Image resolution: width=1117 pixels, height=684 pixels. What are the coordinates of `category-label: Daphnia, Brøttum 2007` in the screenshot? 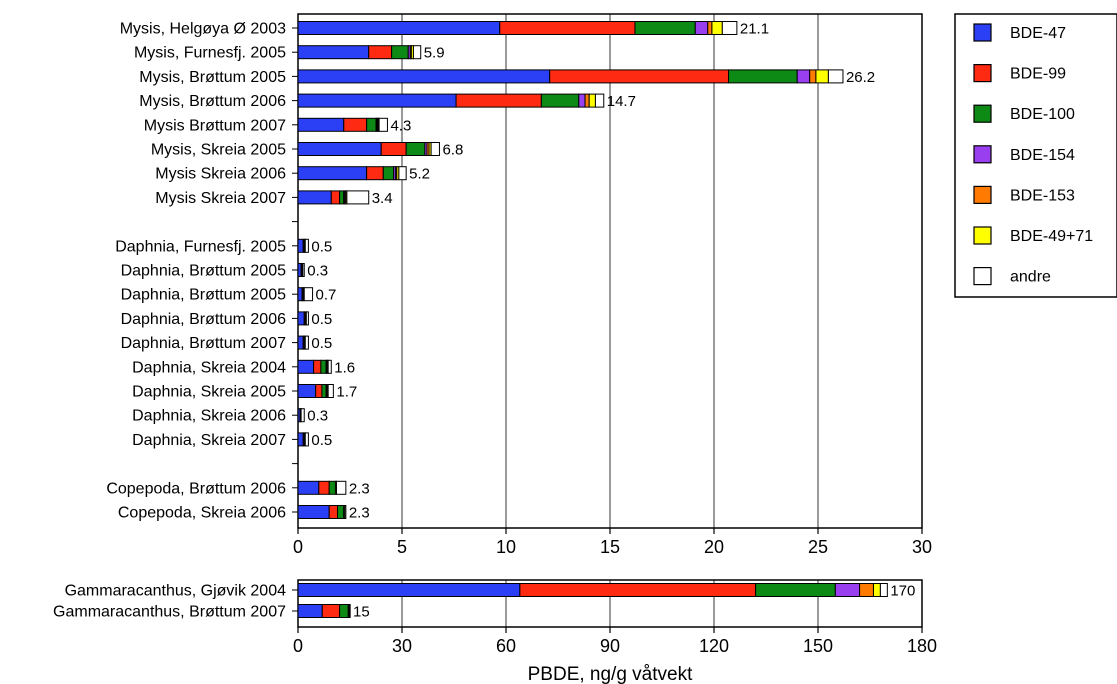 It's located at (204, 343).